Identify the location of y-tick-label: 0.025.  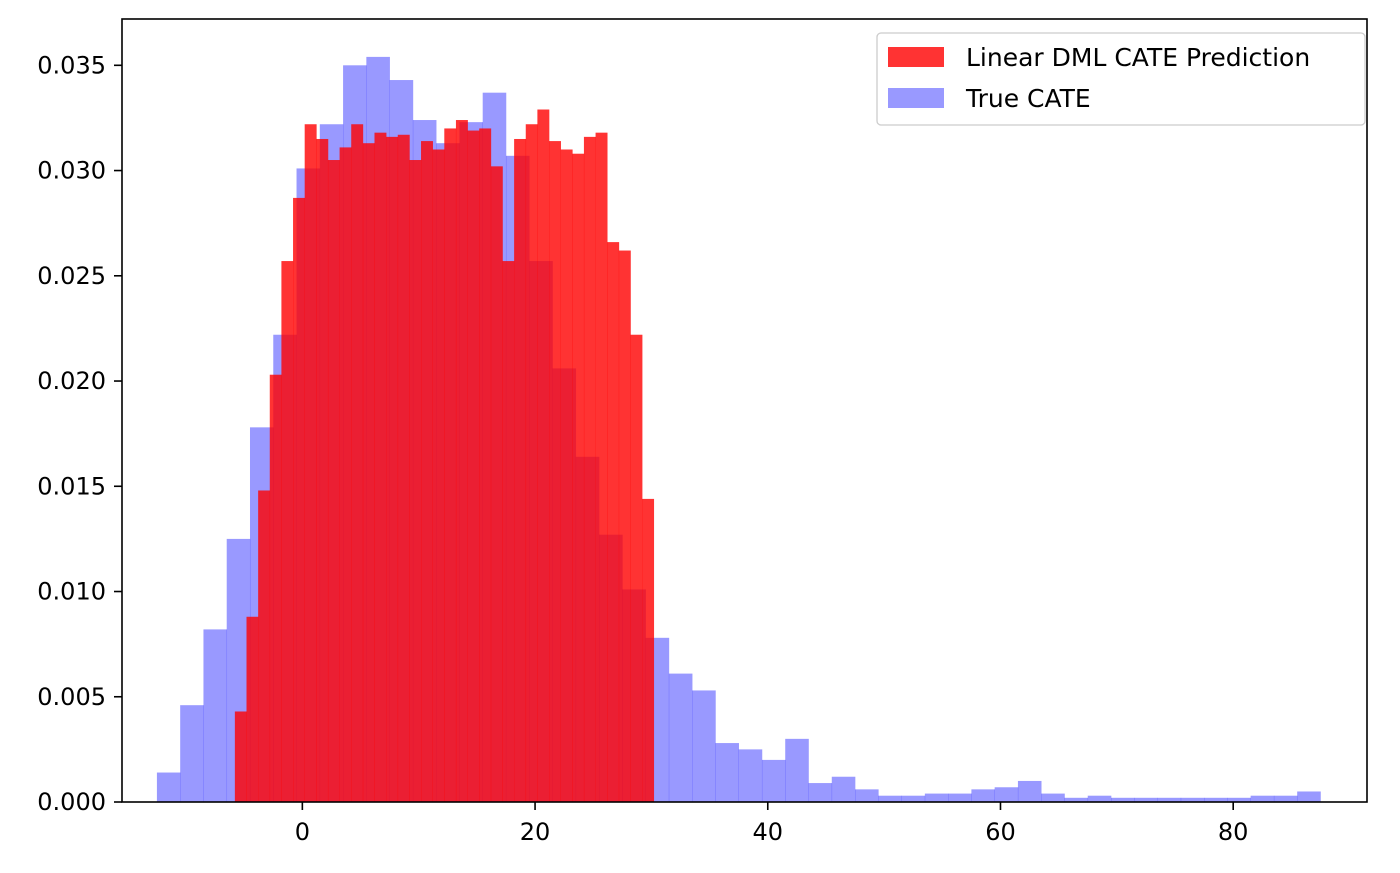
(71, 276).